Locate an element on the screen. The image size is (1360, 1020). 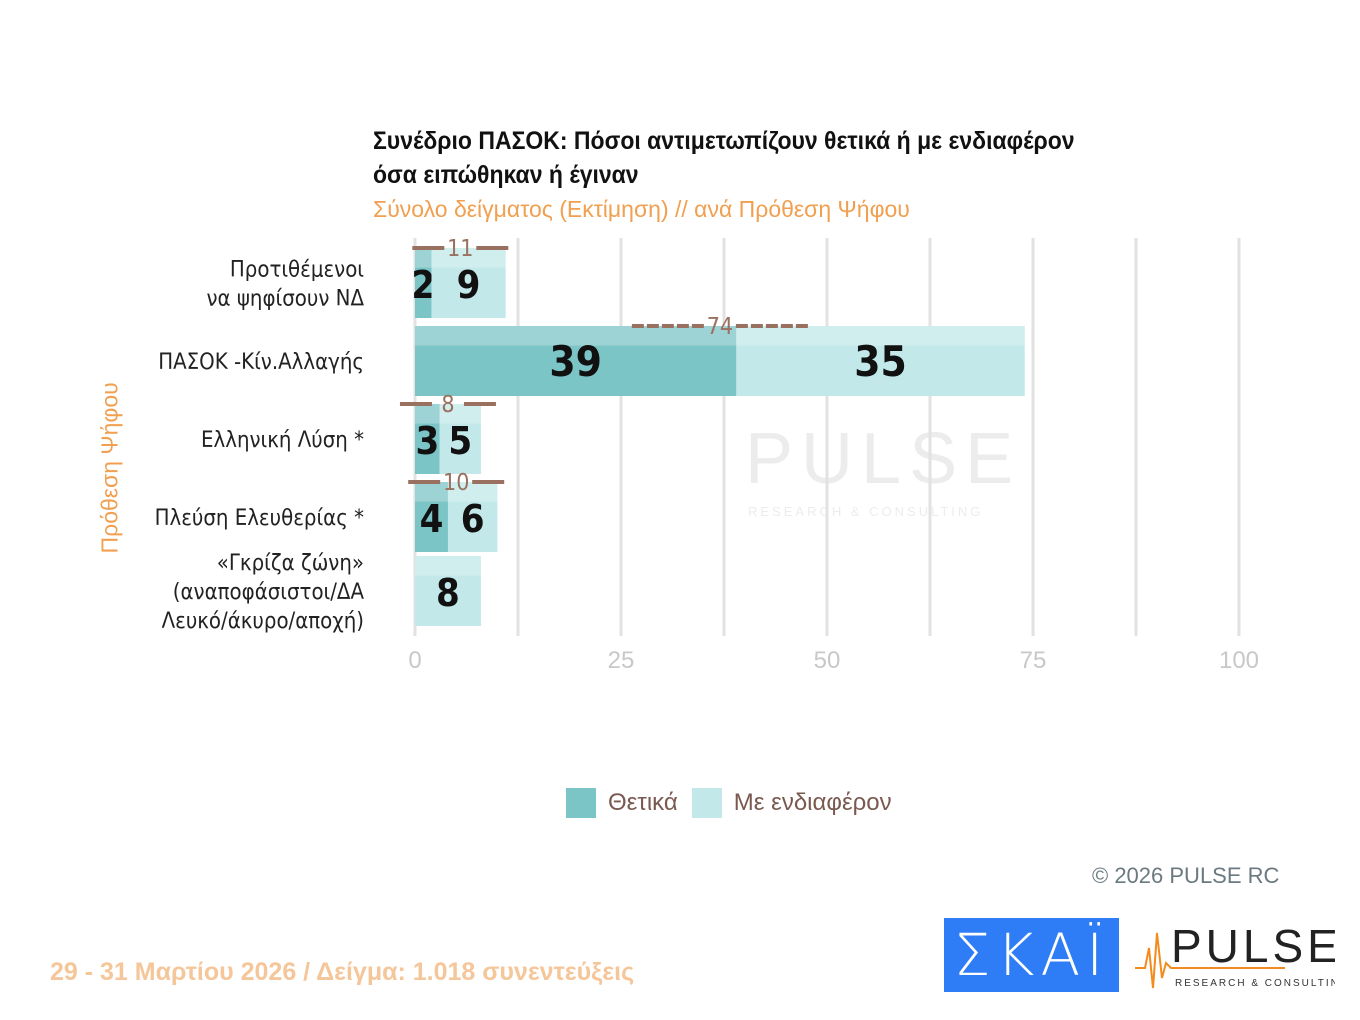
copyright: © 2026 PULSE RC is located at coordinates (1186, 875).